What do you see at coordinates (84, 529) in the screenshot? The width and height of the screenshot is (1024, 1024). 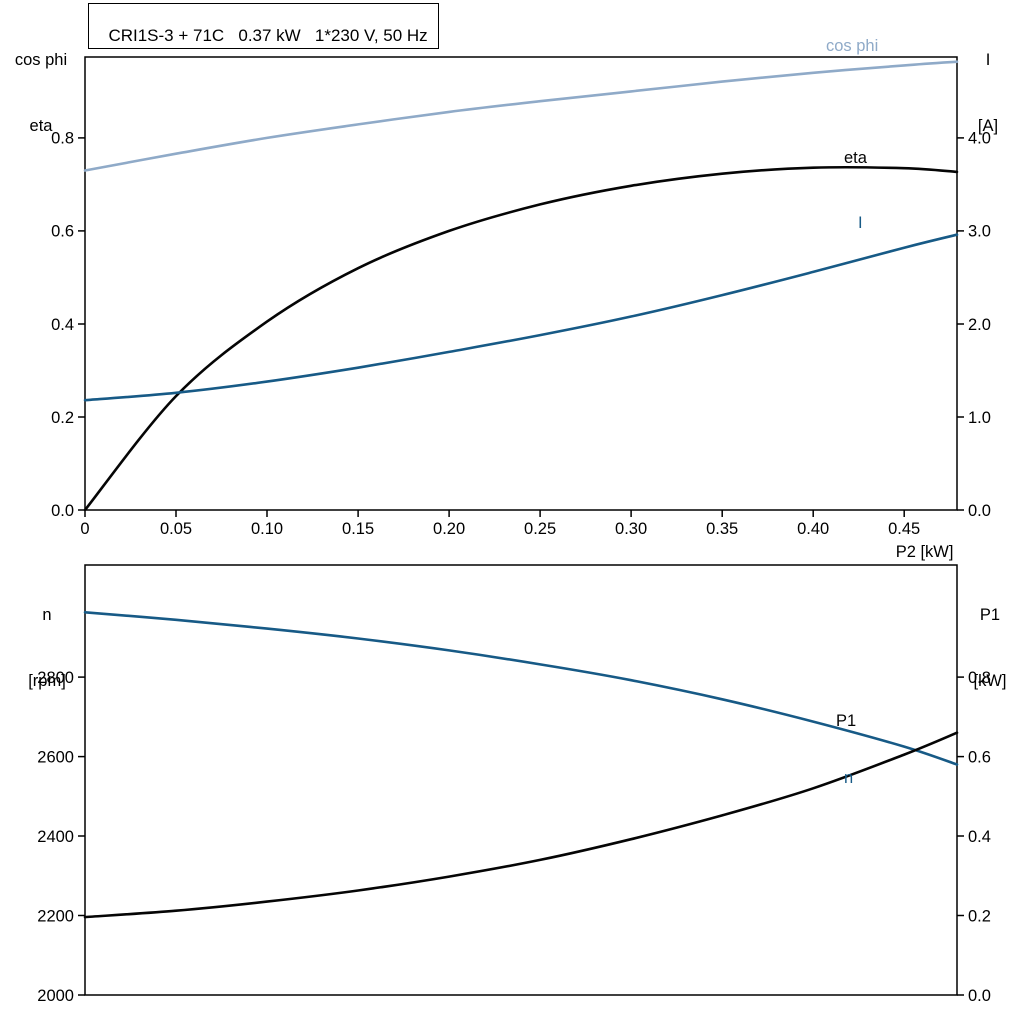 I see `x-tick-label: 0` at bounding box center [84, 529].